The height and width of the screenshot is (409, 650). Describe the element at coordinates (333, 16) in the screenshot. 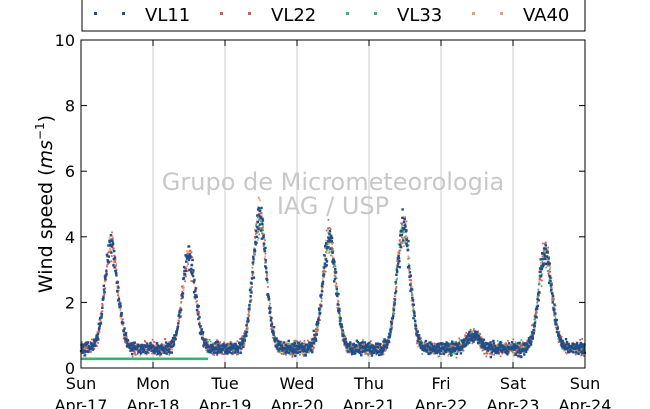

I see `legend: VL11 VL22 VL33 VA40` at that location.